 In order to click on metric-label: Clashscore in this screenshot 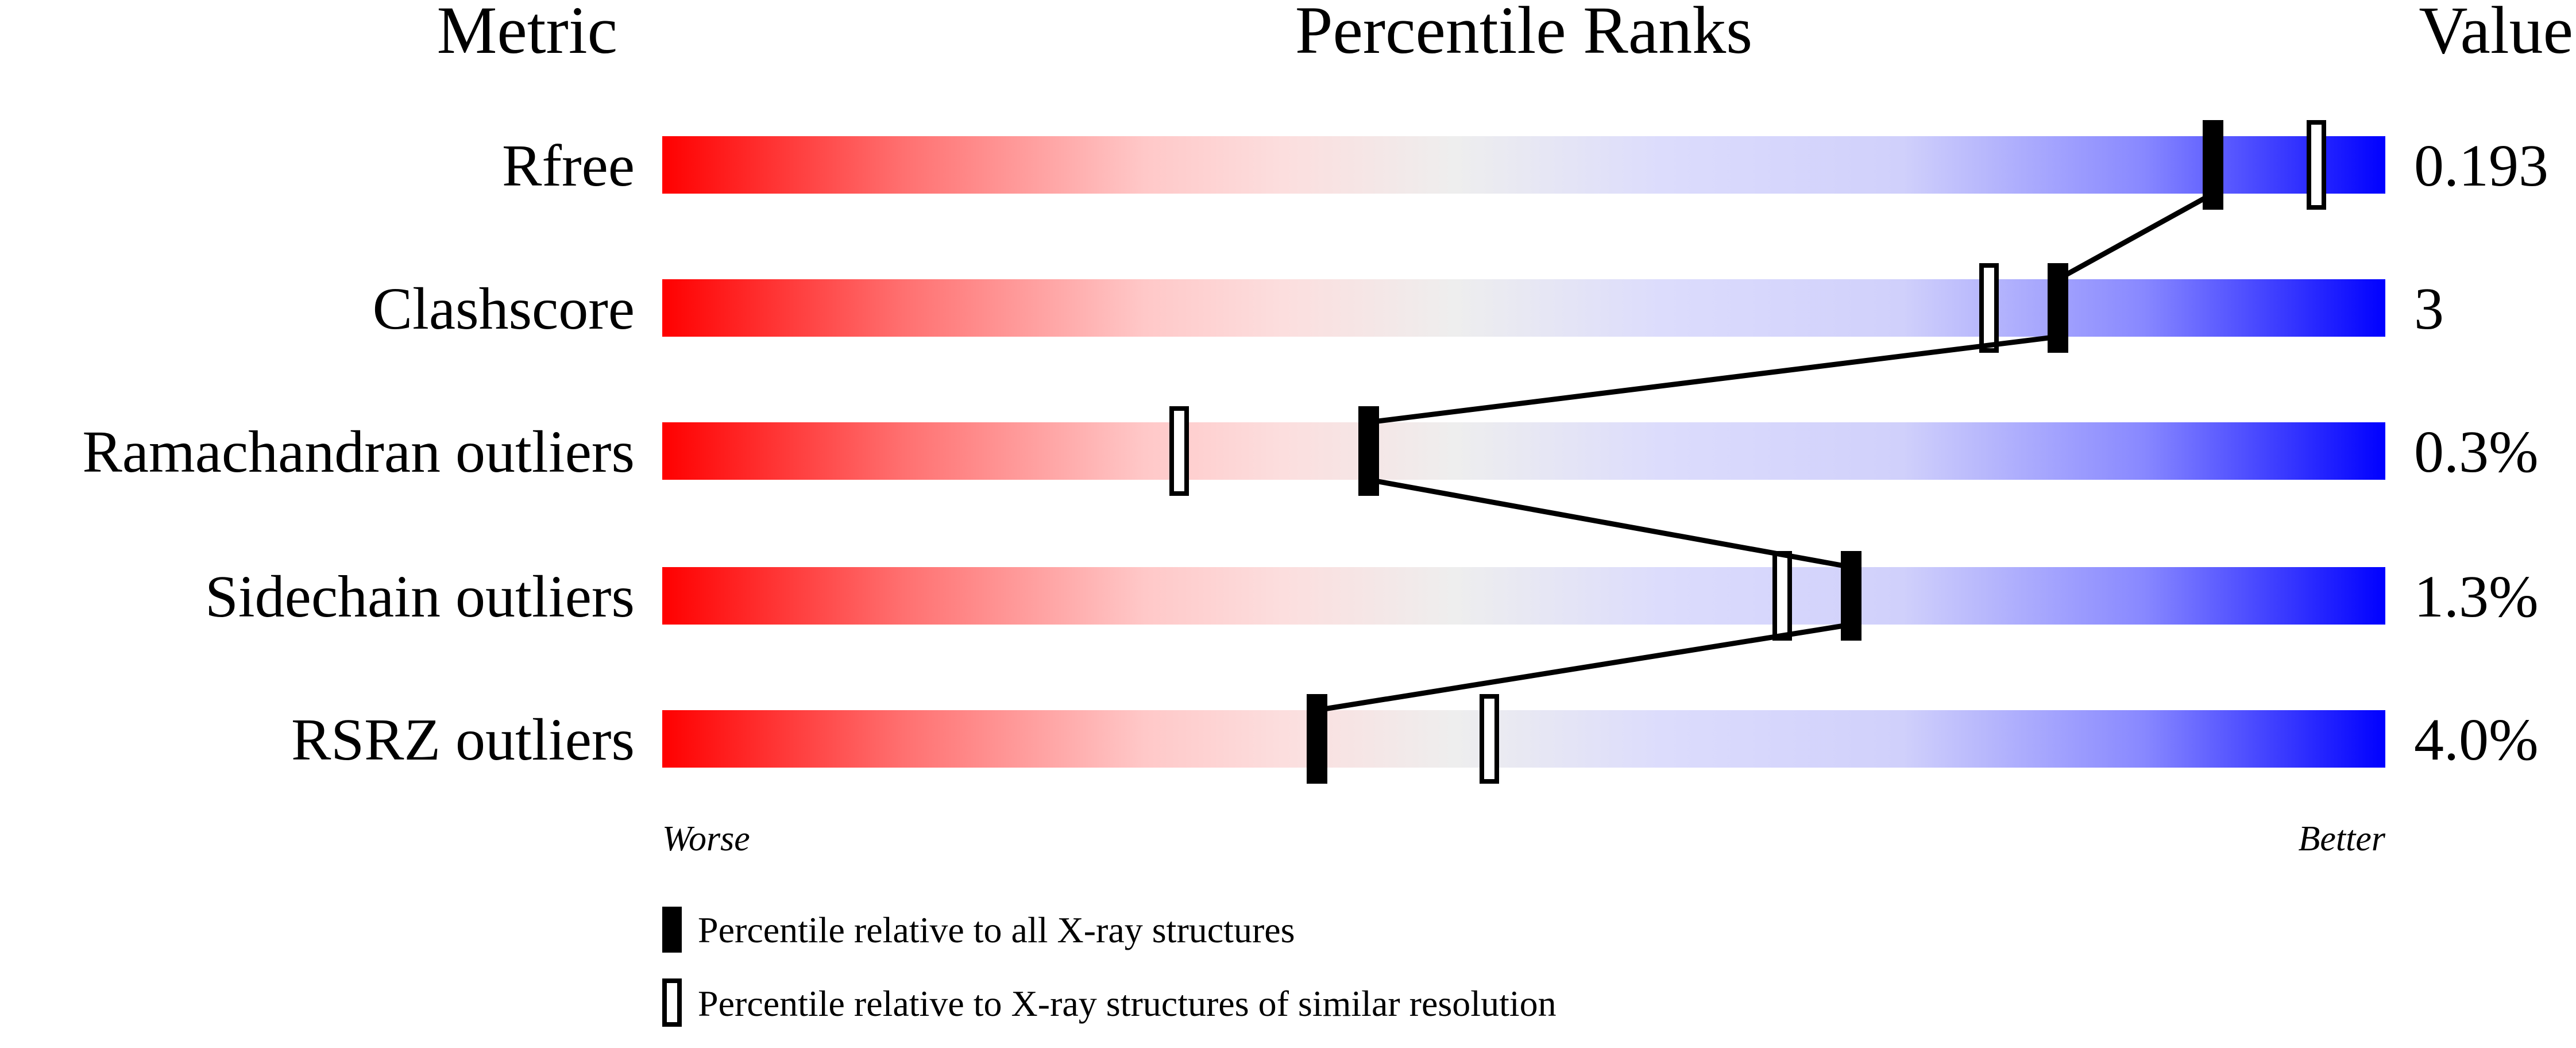, I will do `click(504, 309)`.